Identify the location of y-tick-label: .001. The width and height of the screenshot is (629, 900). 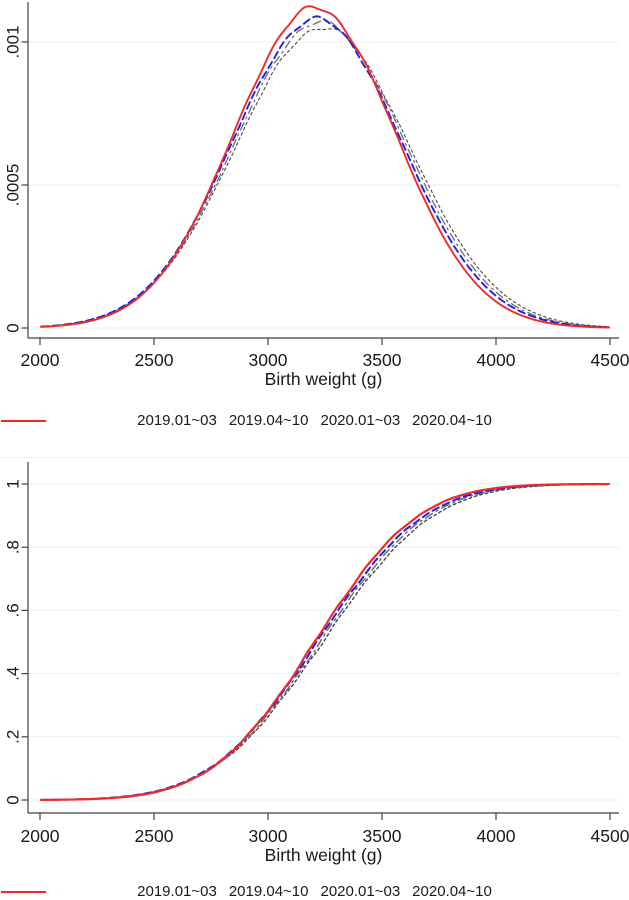
(12, 41).